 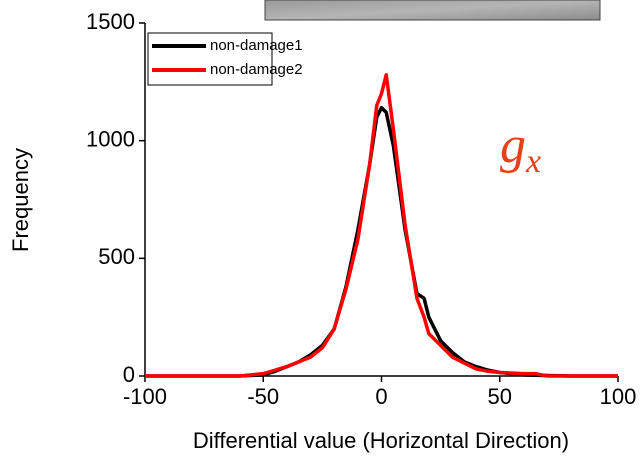 What do you see at coordinates (256, 69) in the screenshot?
I see `legend-label: non-damage2` at bounding box center [256, 69].